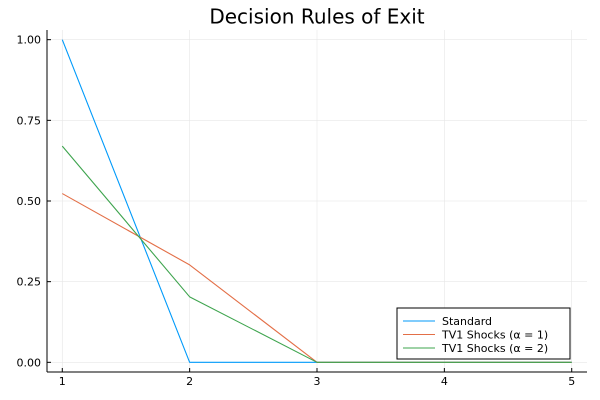 This screenshot has height=400, width=600. I want to click on legend-box, so click(483, 333).